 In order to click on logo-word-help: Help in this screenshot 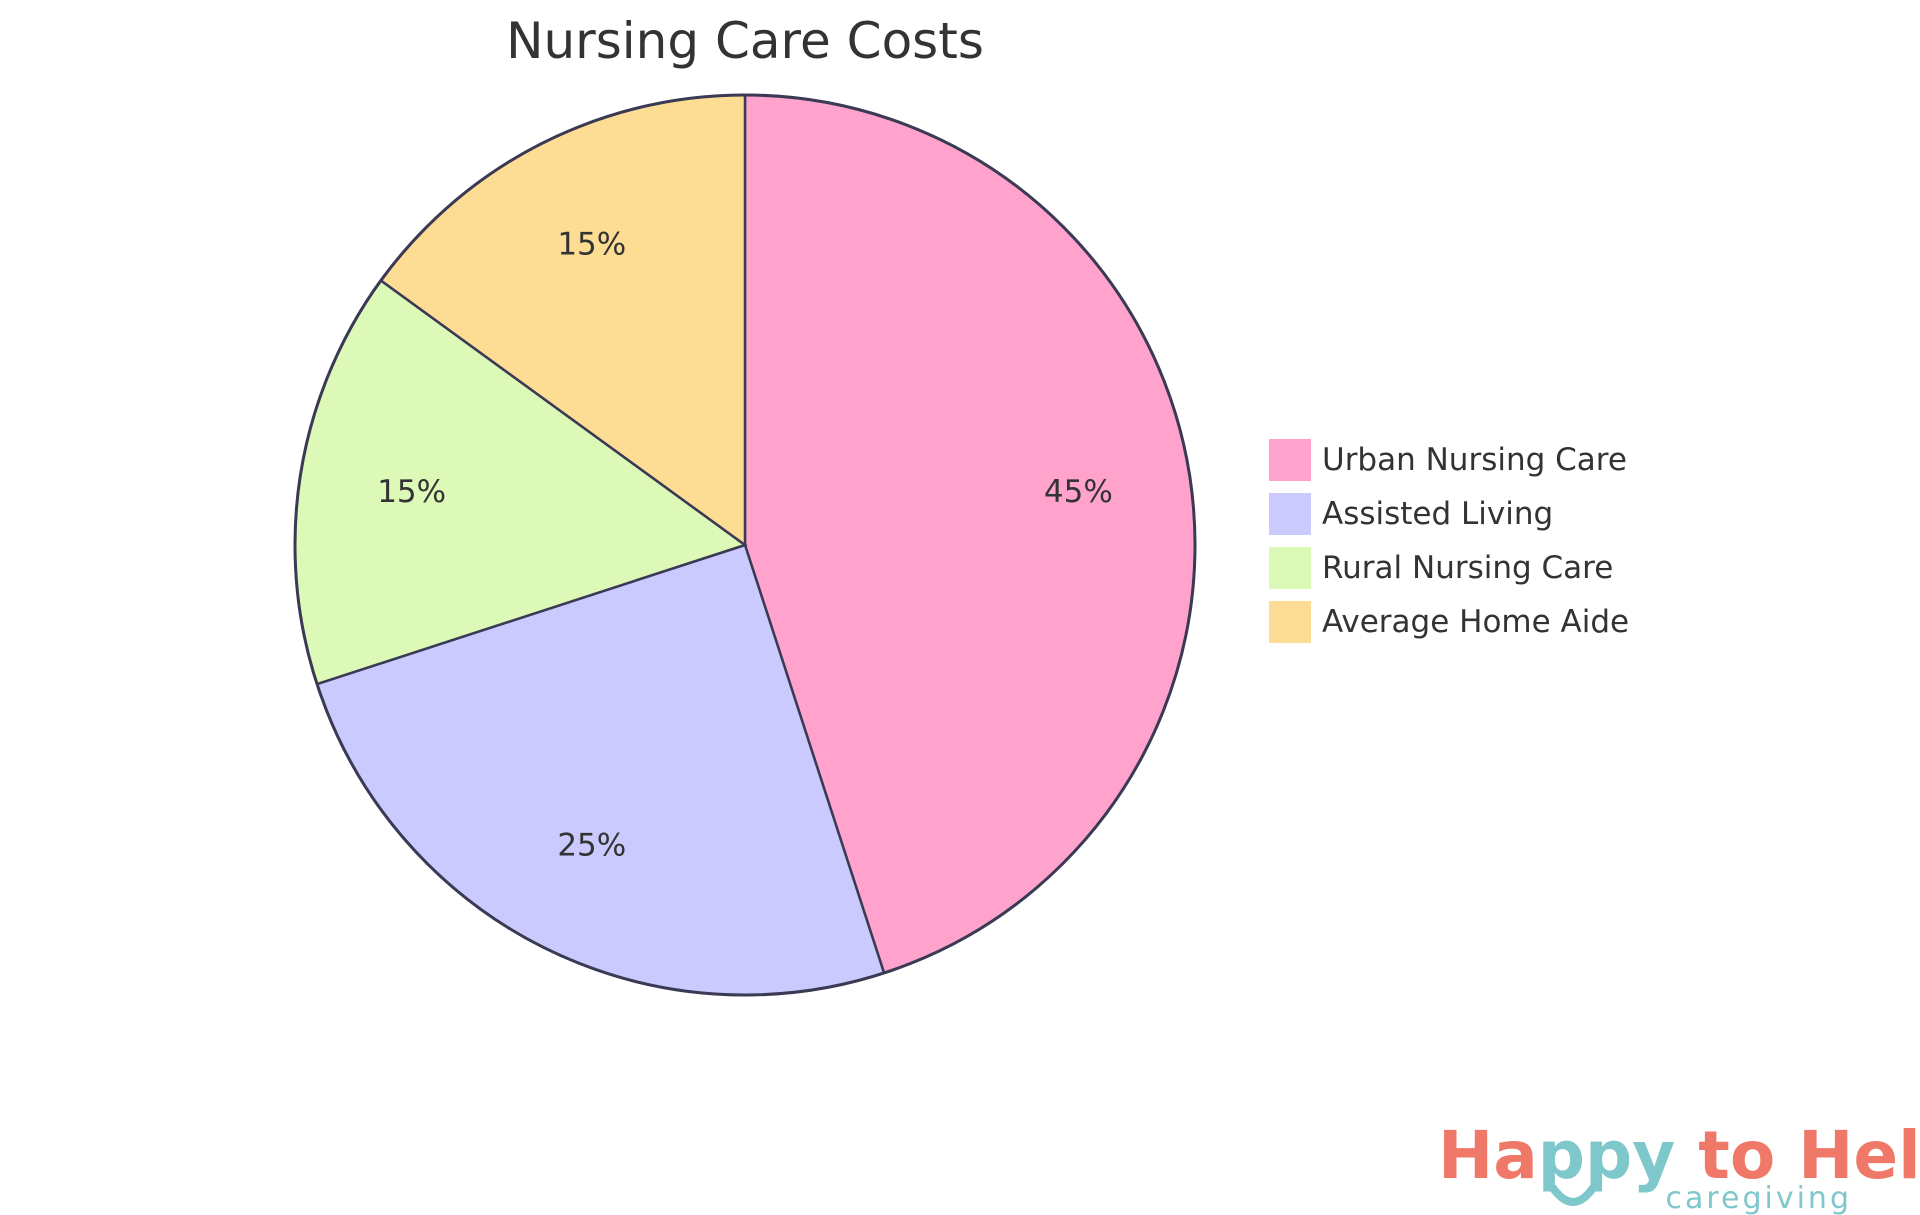, I will do `click(1859, 1155)`.